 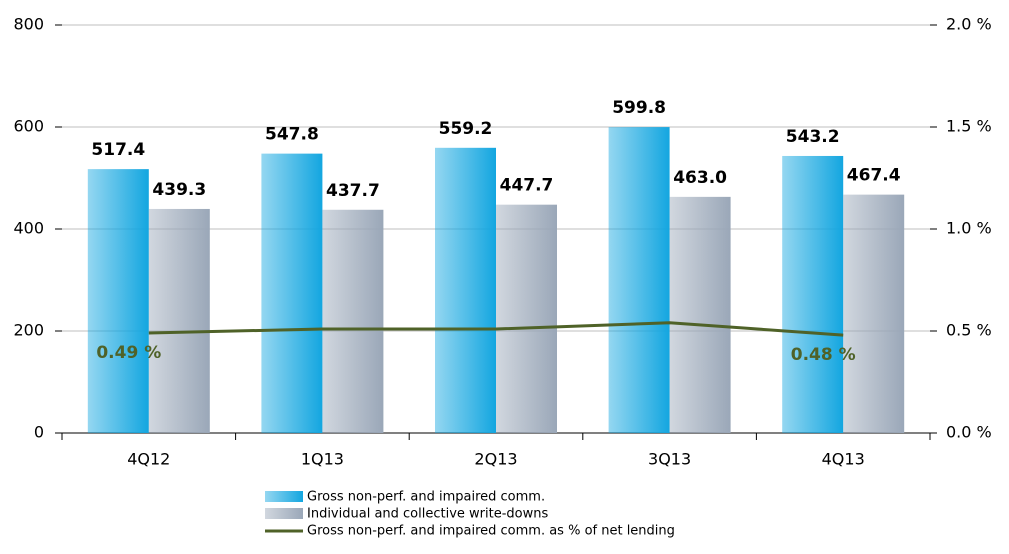 I want to click on data-label: 437.7, so click(x=353, y=191).